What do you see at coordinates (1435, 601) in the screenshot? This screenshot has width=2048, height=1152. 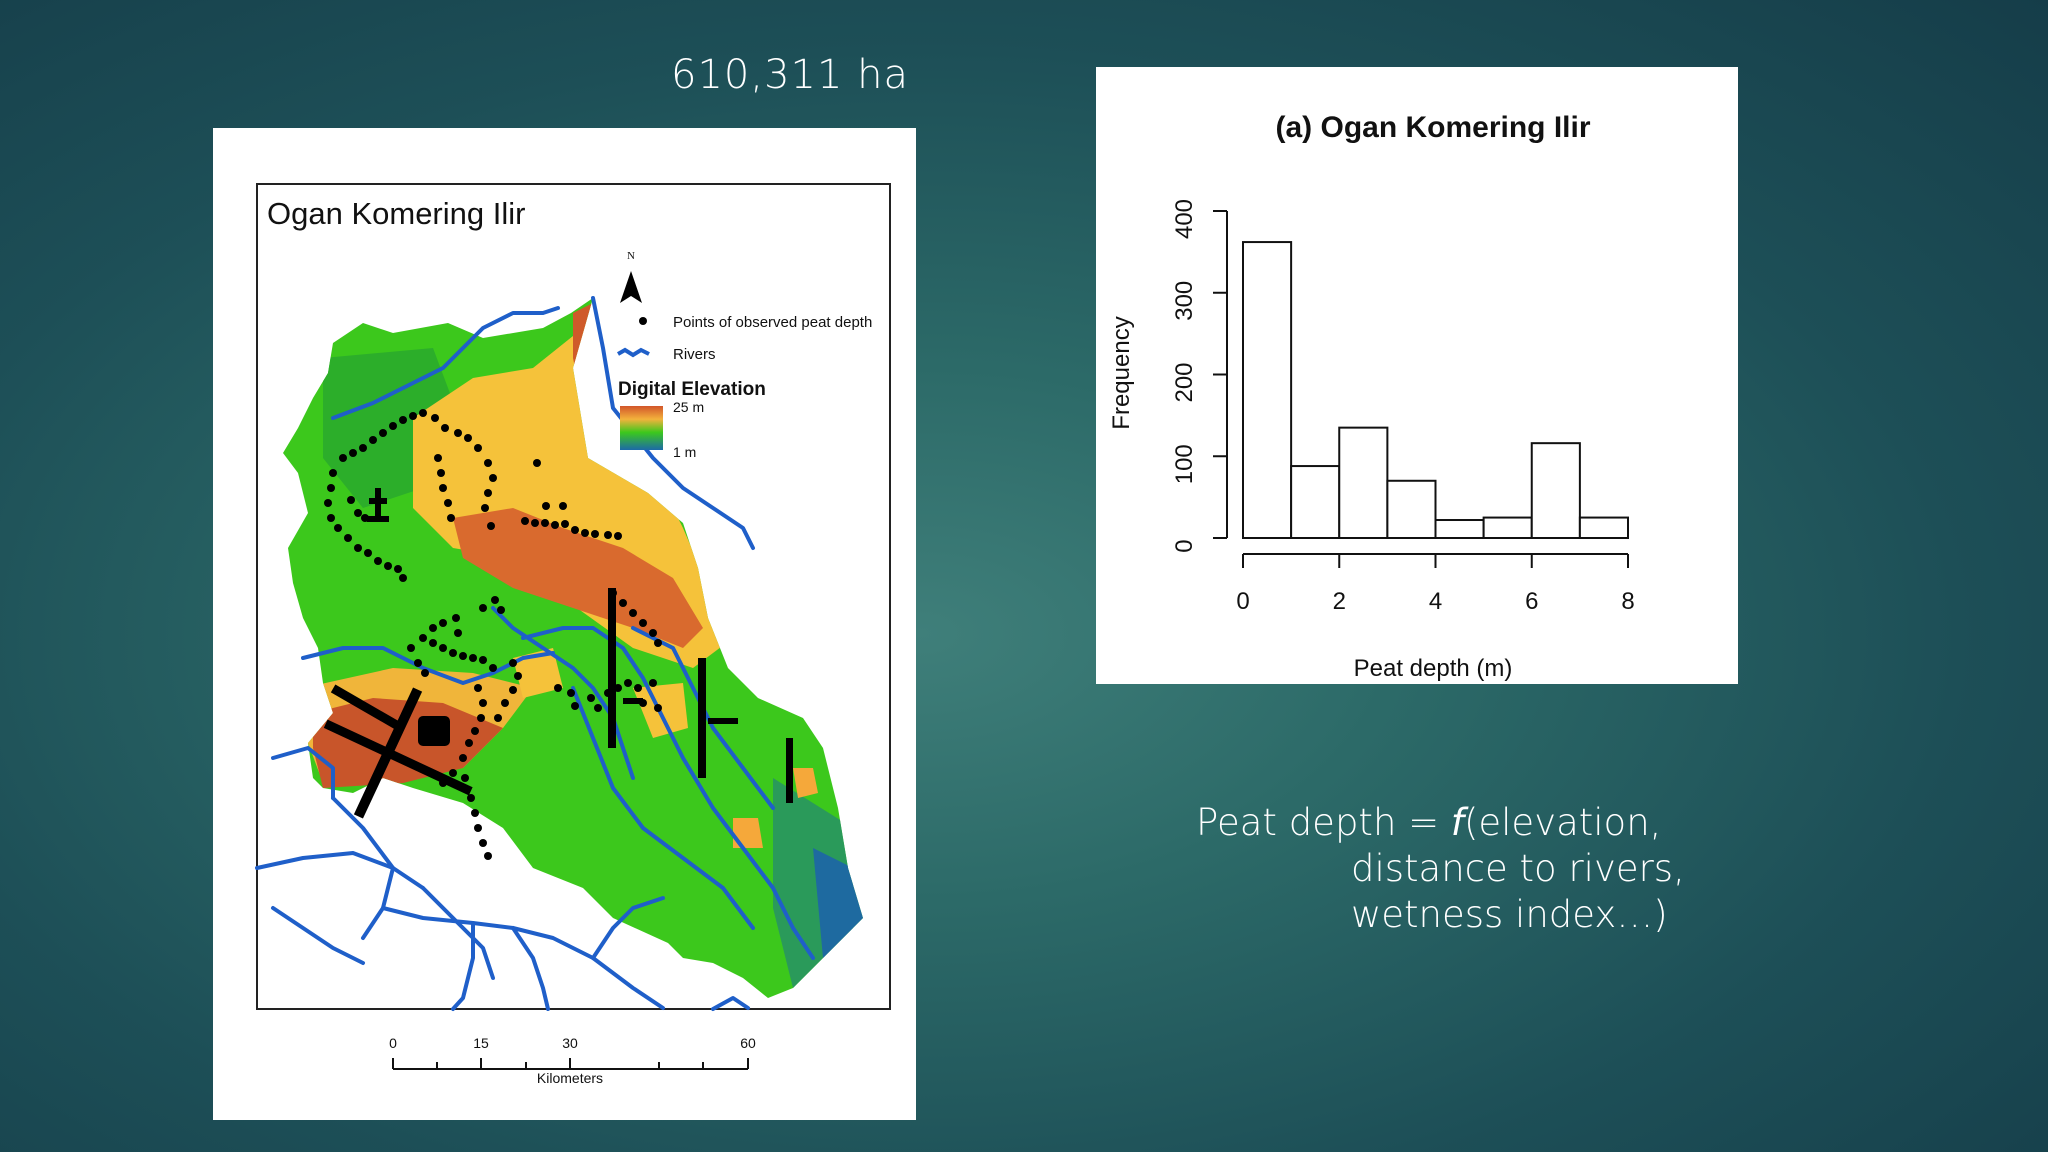 I see `x-tick-label: 4` at bounding box center [1435, 601].